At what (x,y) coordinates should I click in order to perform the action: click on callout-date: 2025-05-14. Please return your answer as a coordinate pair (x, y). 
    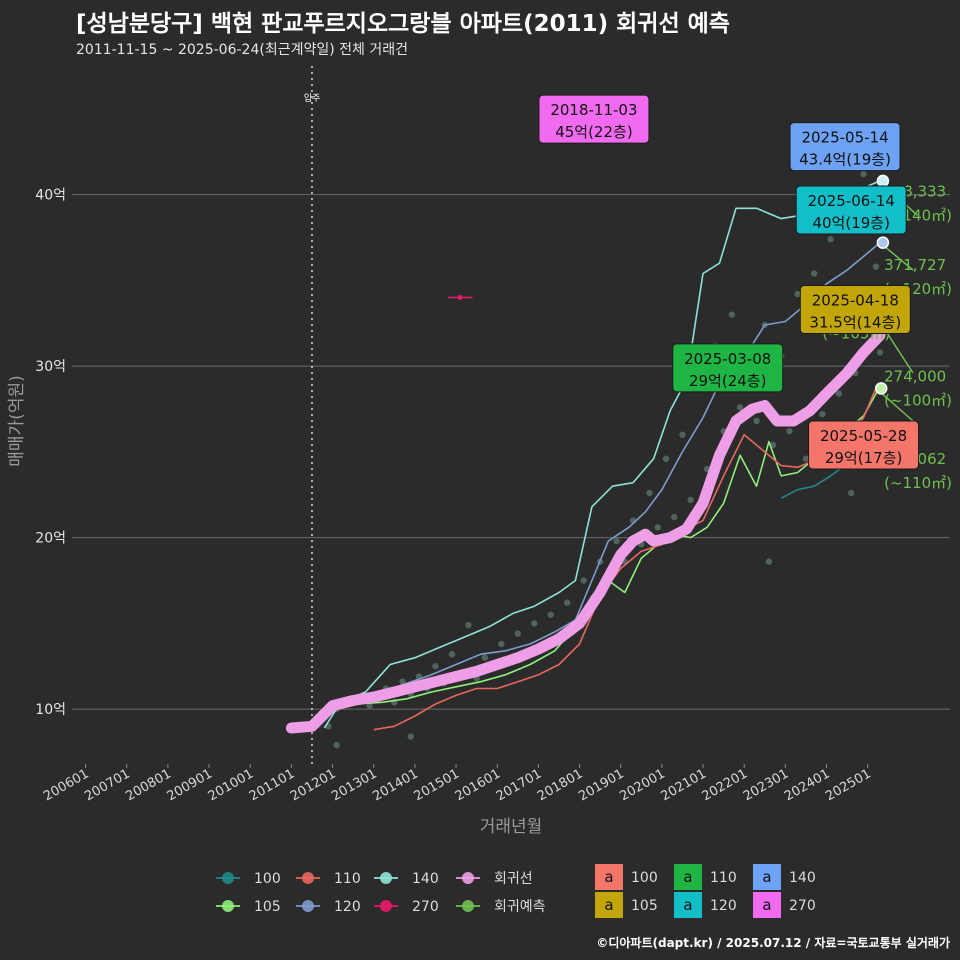
    Looking at the image, I should click on (844, 138).